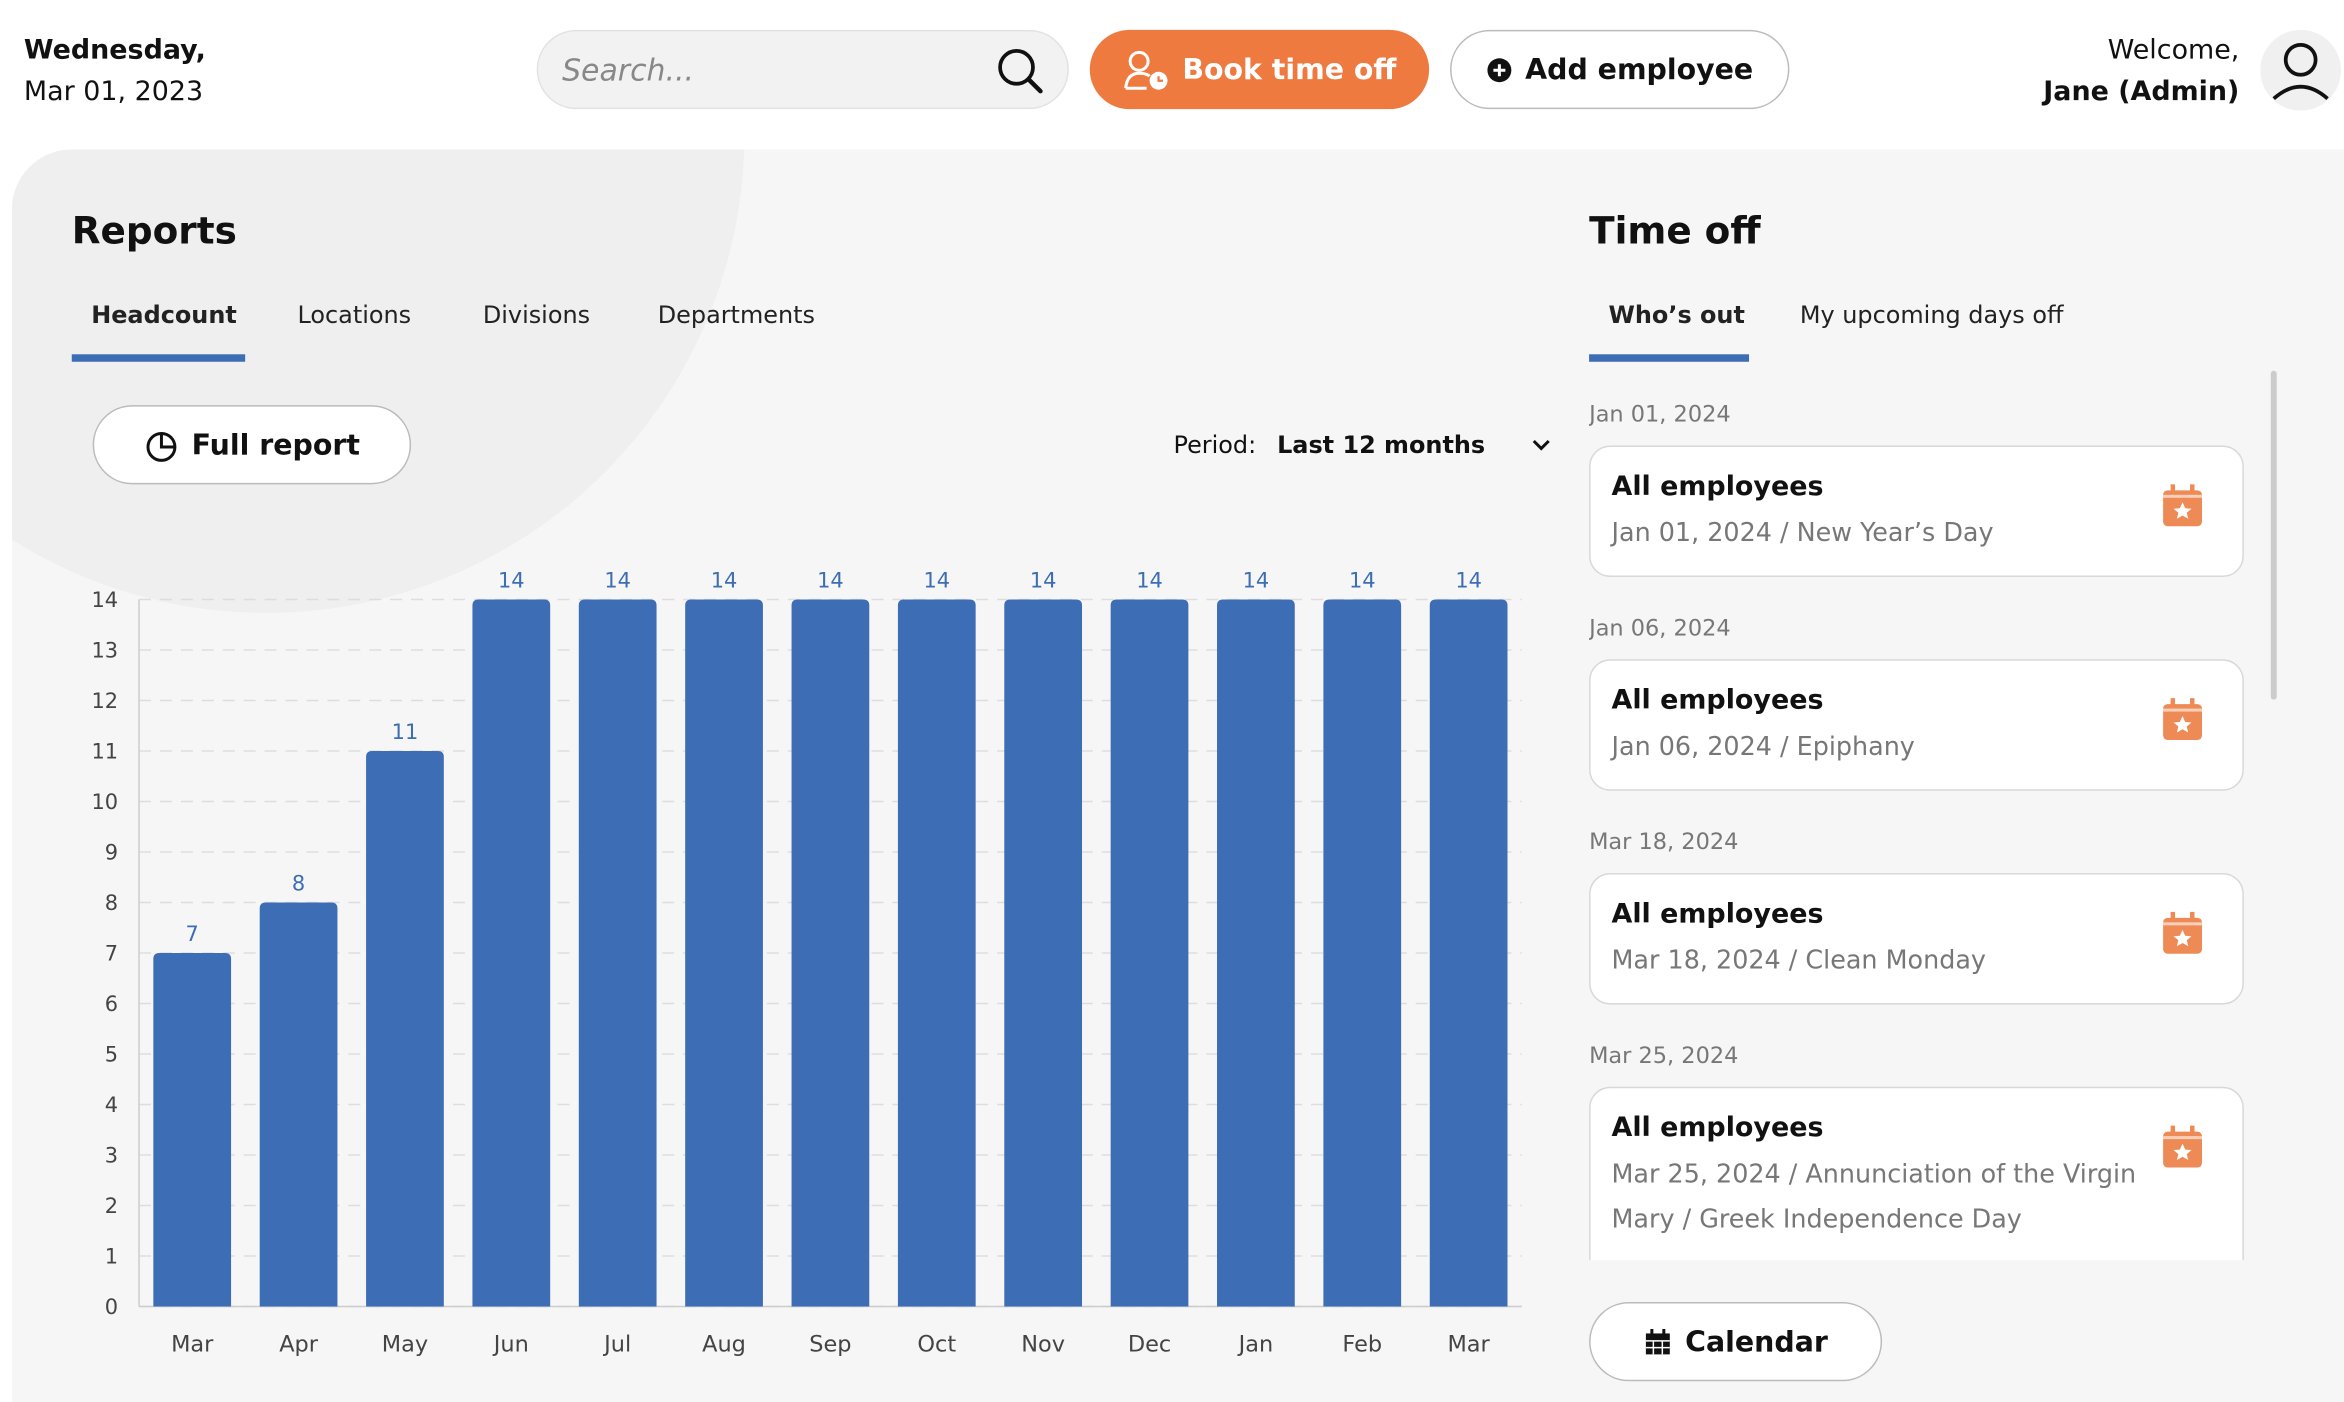 This screenshot has width=2344, height=1402. Describe the element at coordinates (111, 1206) in the screenshot. I see `y-tick-label: 2` at that location.